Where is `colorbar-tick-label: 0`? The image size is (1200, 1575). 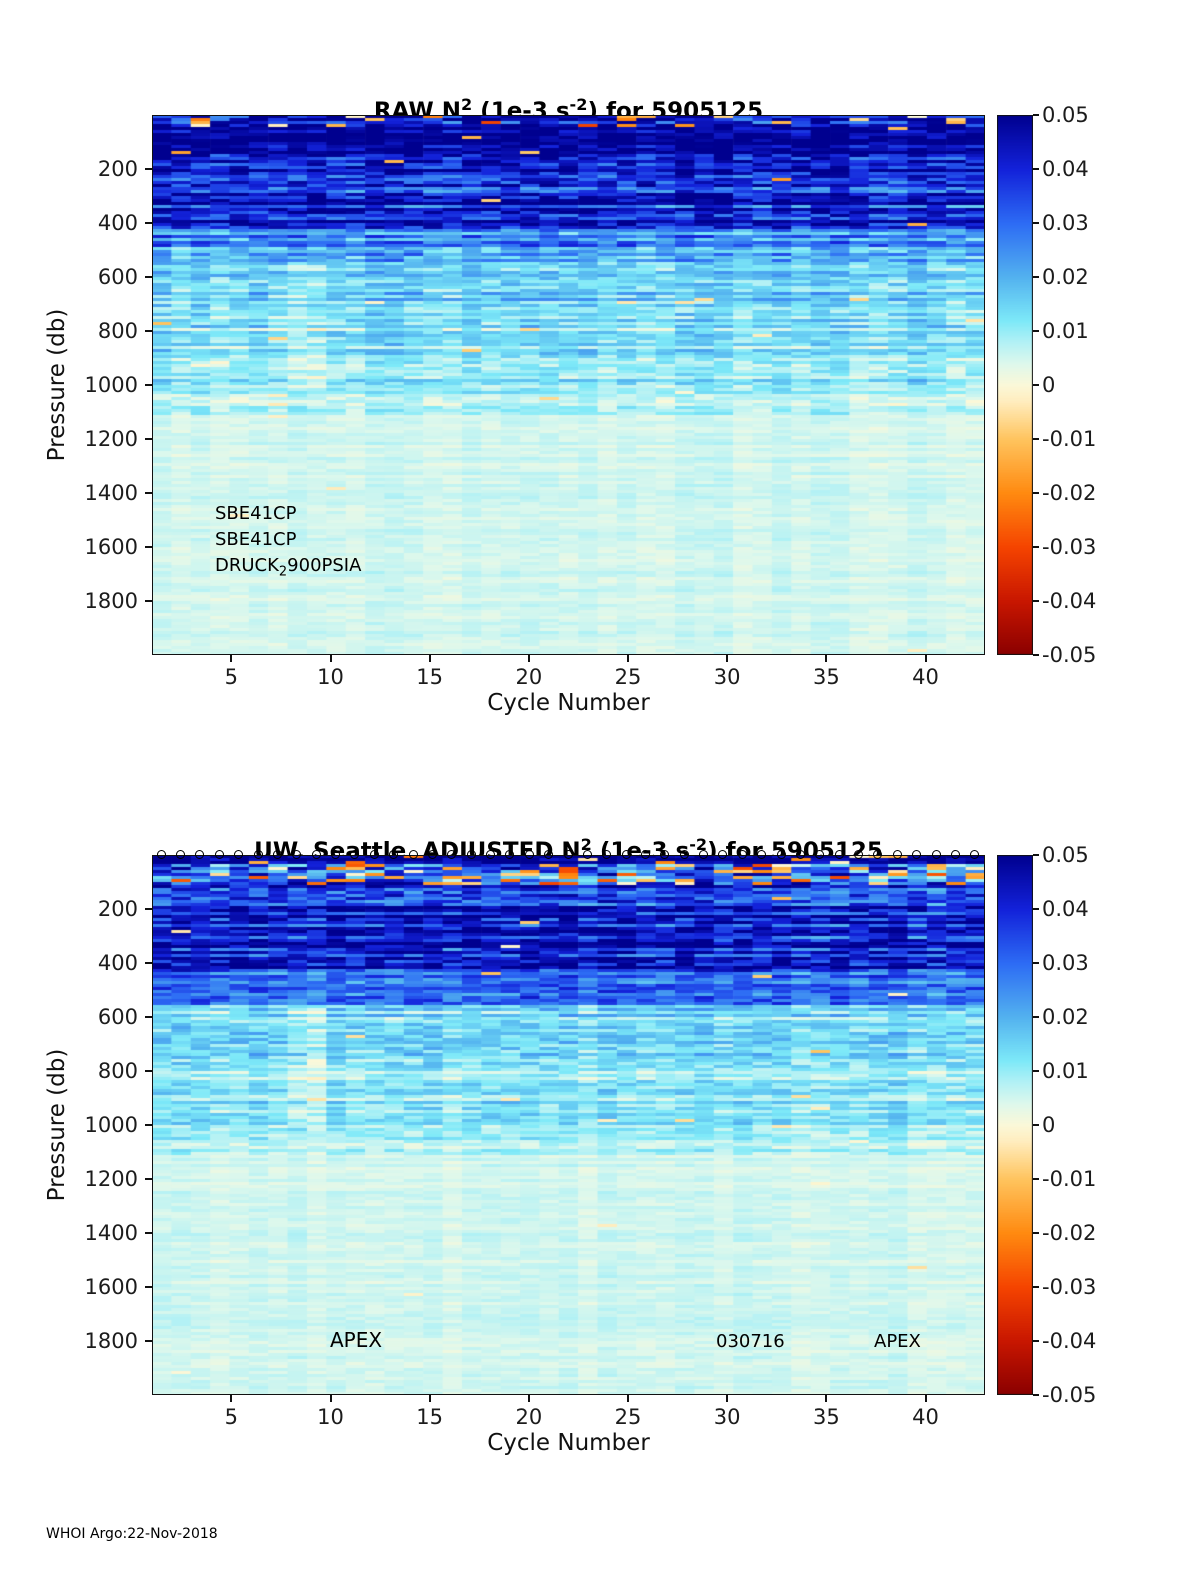
colorbar-tick-label: 0 is located at coordinates (1049, 385).